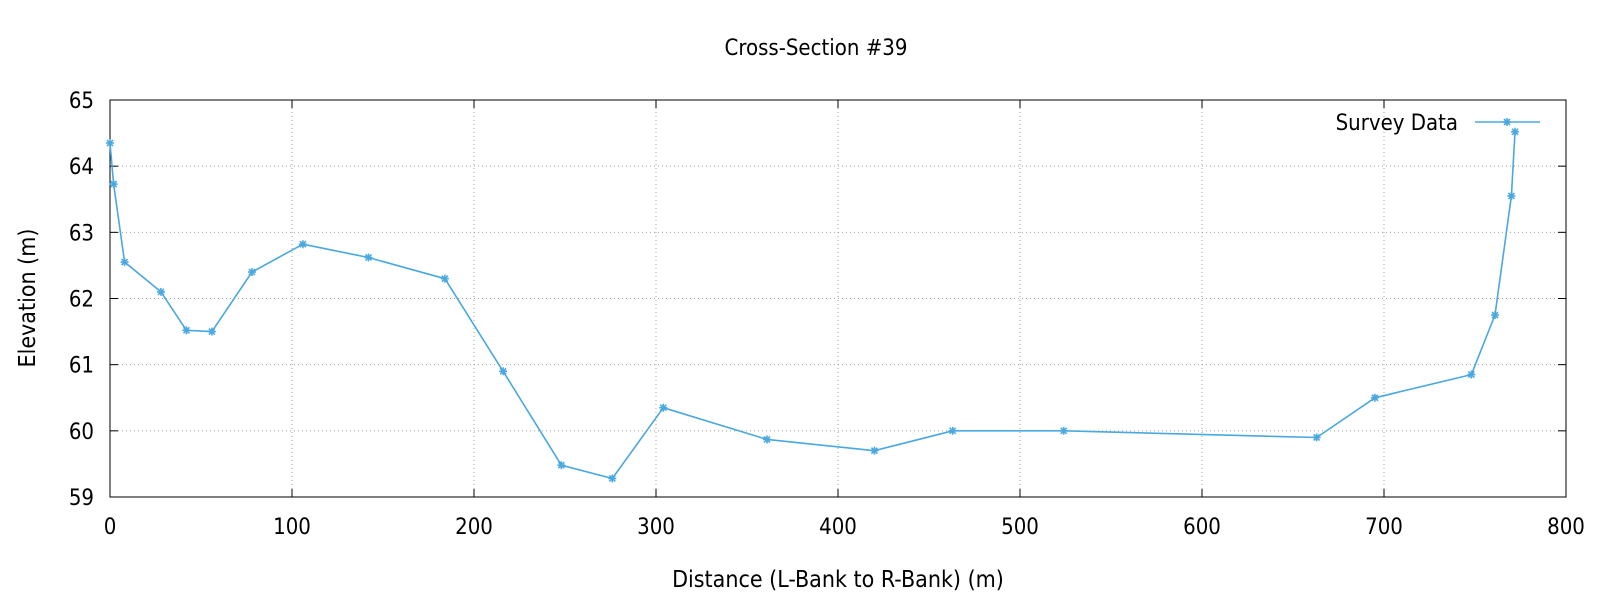 This screenshot has height=600, width=1600. I want to click on legend: Survey Data, so click(1438, 123).